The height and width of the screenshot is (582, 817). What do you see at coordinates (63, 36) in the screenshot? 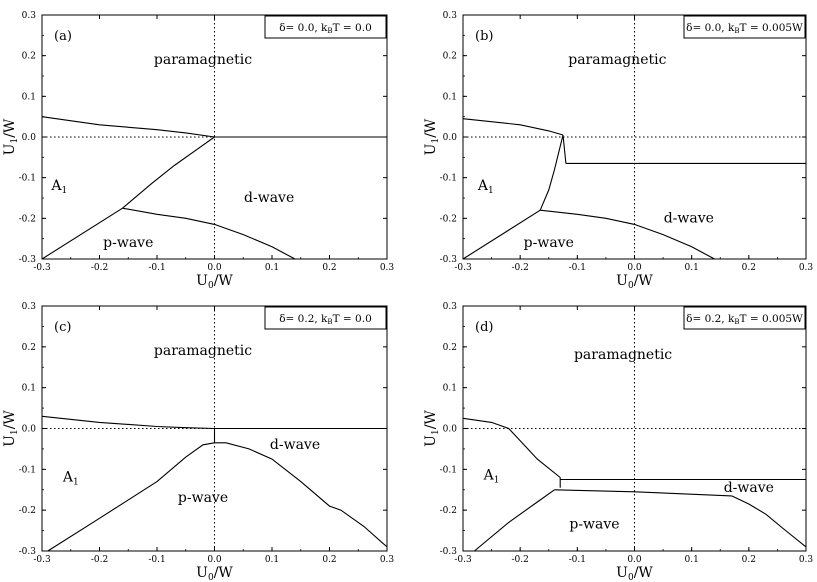
I see `panel-id-label: (a)` at bounding box center [63, 36].